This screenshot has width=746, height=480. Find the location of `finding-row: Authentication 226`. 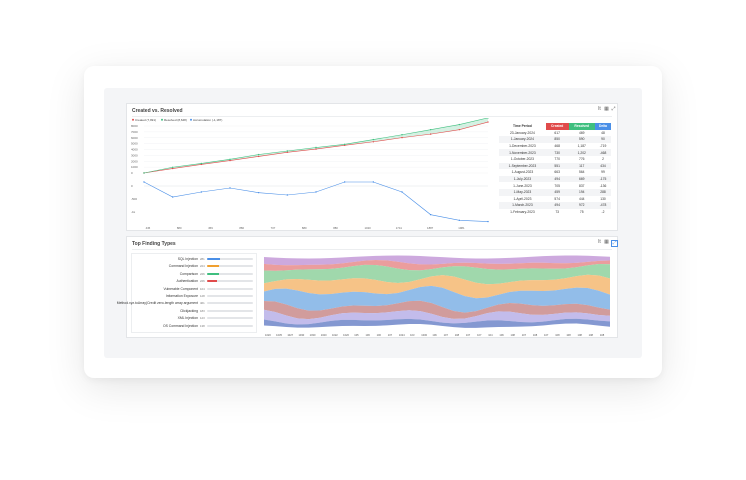

finding-row: Authentication 226 is located at coordinates (194, 281).